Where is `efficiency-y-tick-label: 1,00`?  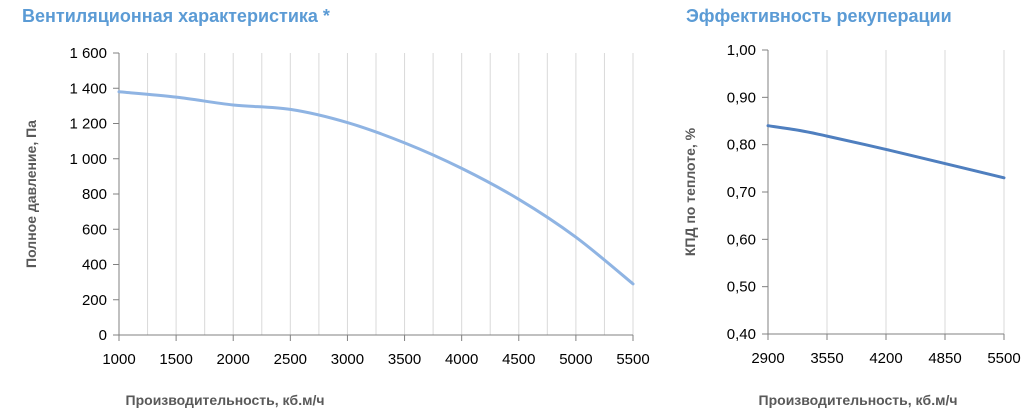 efficiency-y-tick-label: 1,00 is located at coordinates (741, 50).